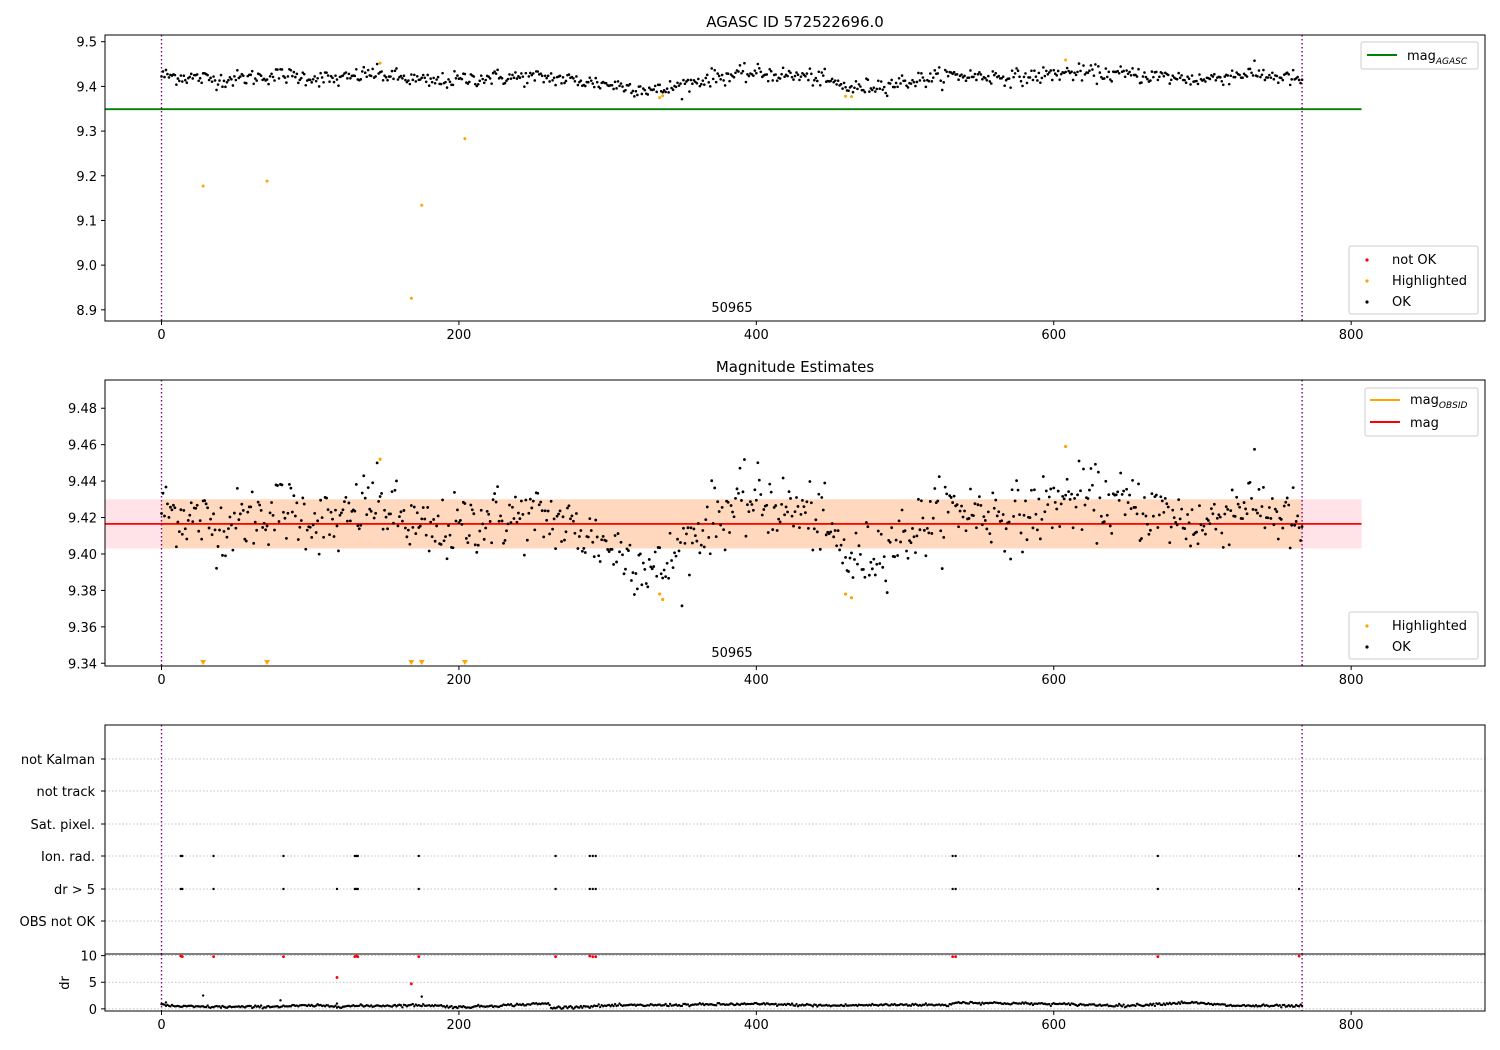 Image resolution: width=1500 pixels, height=1050 pixels. Describe the element at coordinates (1351, 335) in the screenshot. I see `x-tick-label: 800` at that location.